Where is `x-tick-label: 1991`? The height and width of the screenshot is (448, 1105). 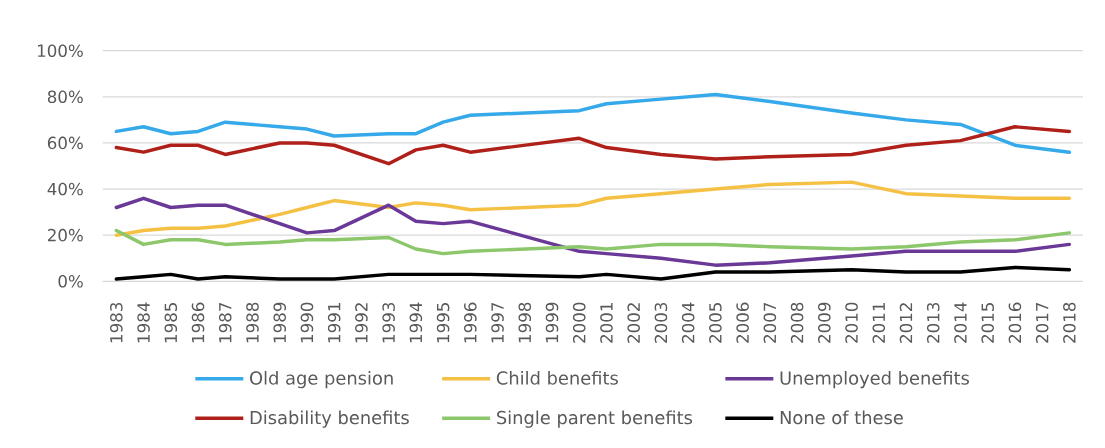 x-tick-label: 1991 is located at coordinates (334, 323).